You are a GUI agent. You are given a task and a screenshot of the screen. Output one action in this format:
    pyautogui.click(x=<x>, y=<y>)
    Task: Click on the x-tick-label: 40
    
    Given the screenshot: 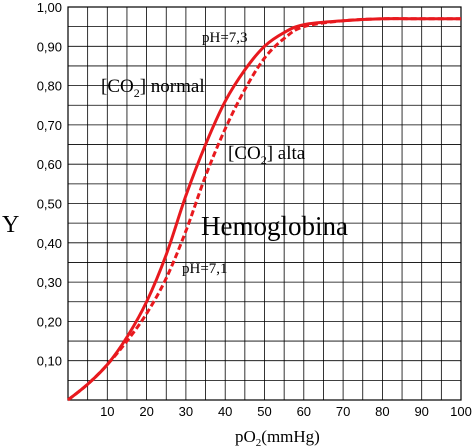 What is the action you would take?
    pyautogui.click(x=225, y=411)
    